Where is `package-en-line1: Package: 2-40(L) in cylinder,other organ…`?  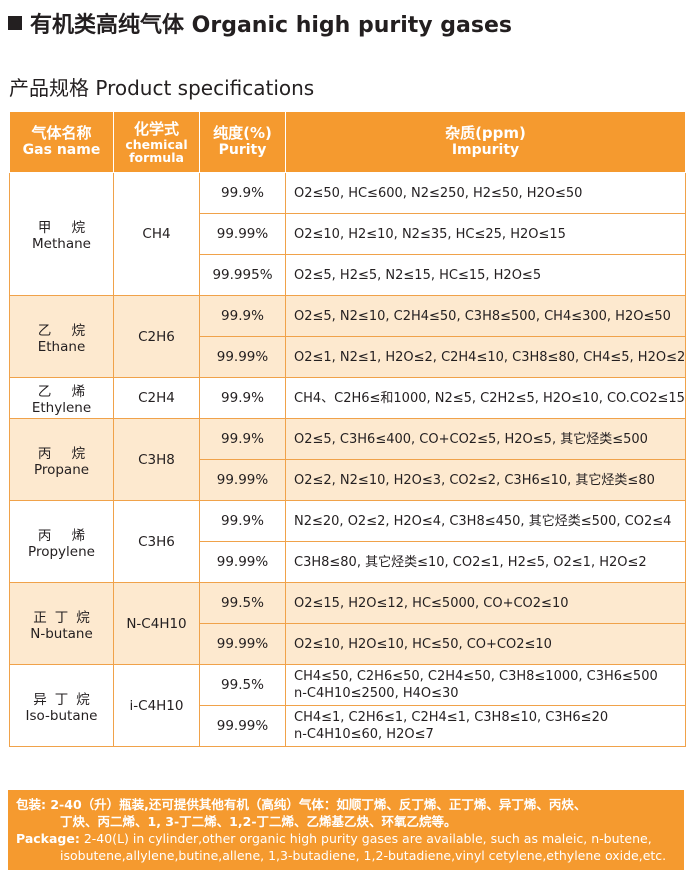
package-en-line1: Package: 2-40(L) in cylinder,other organ… is located at coordinates (346, 838).